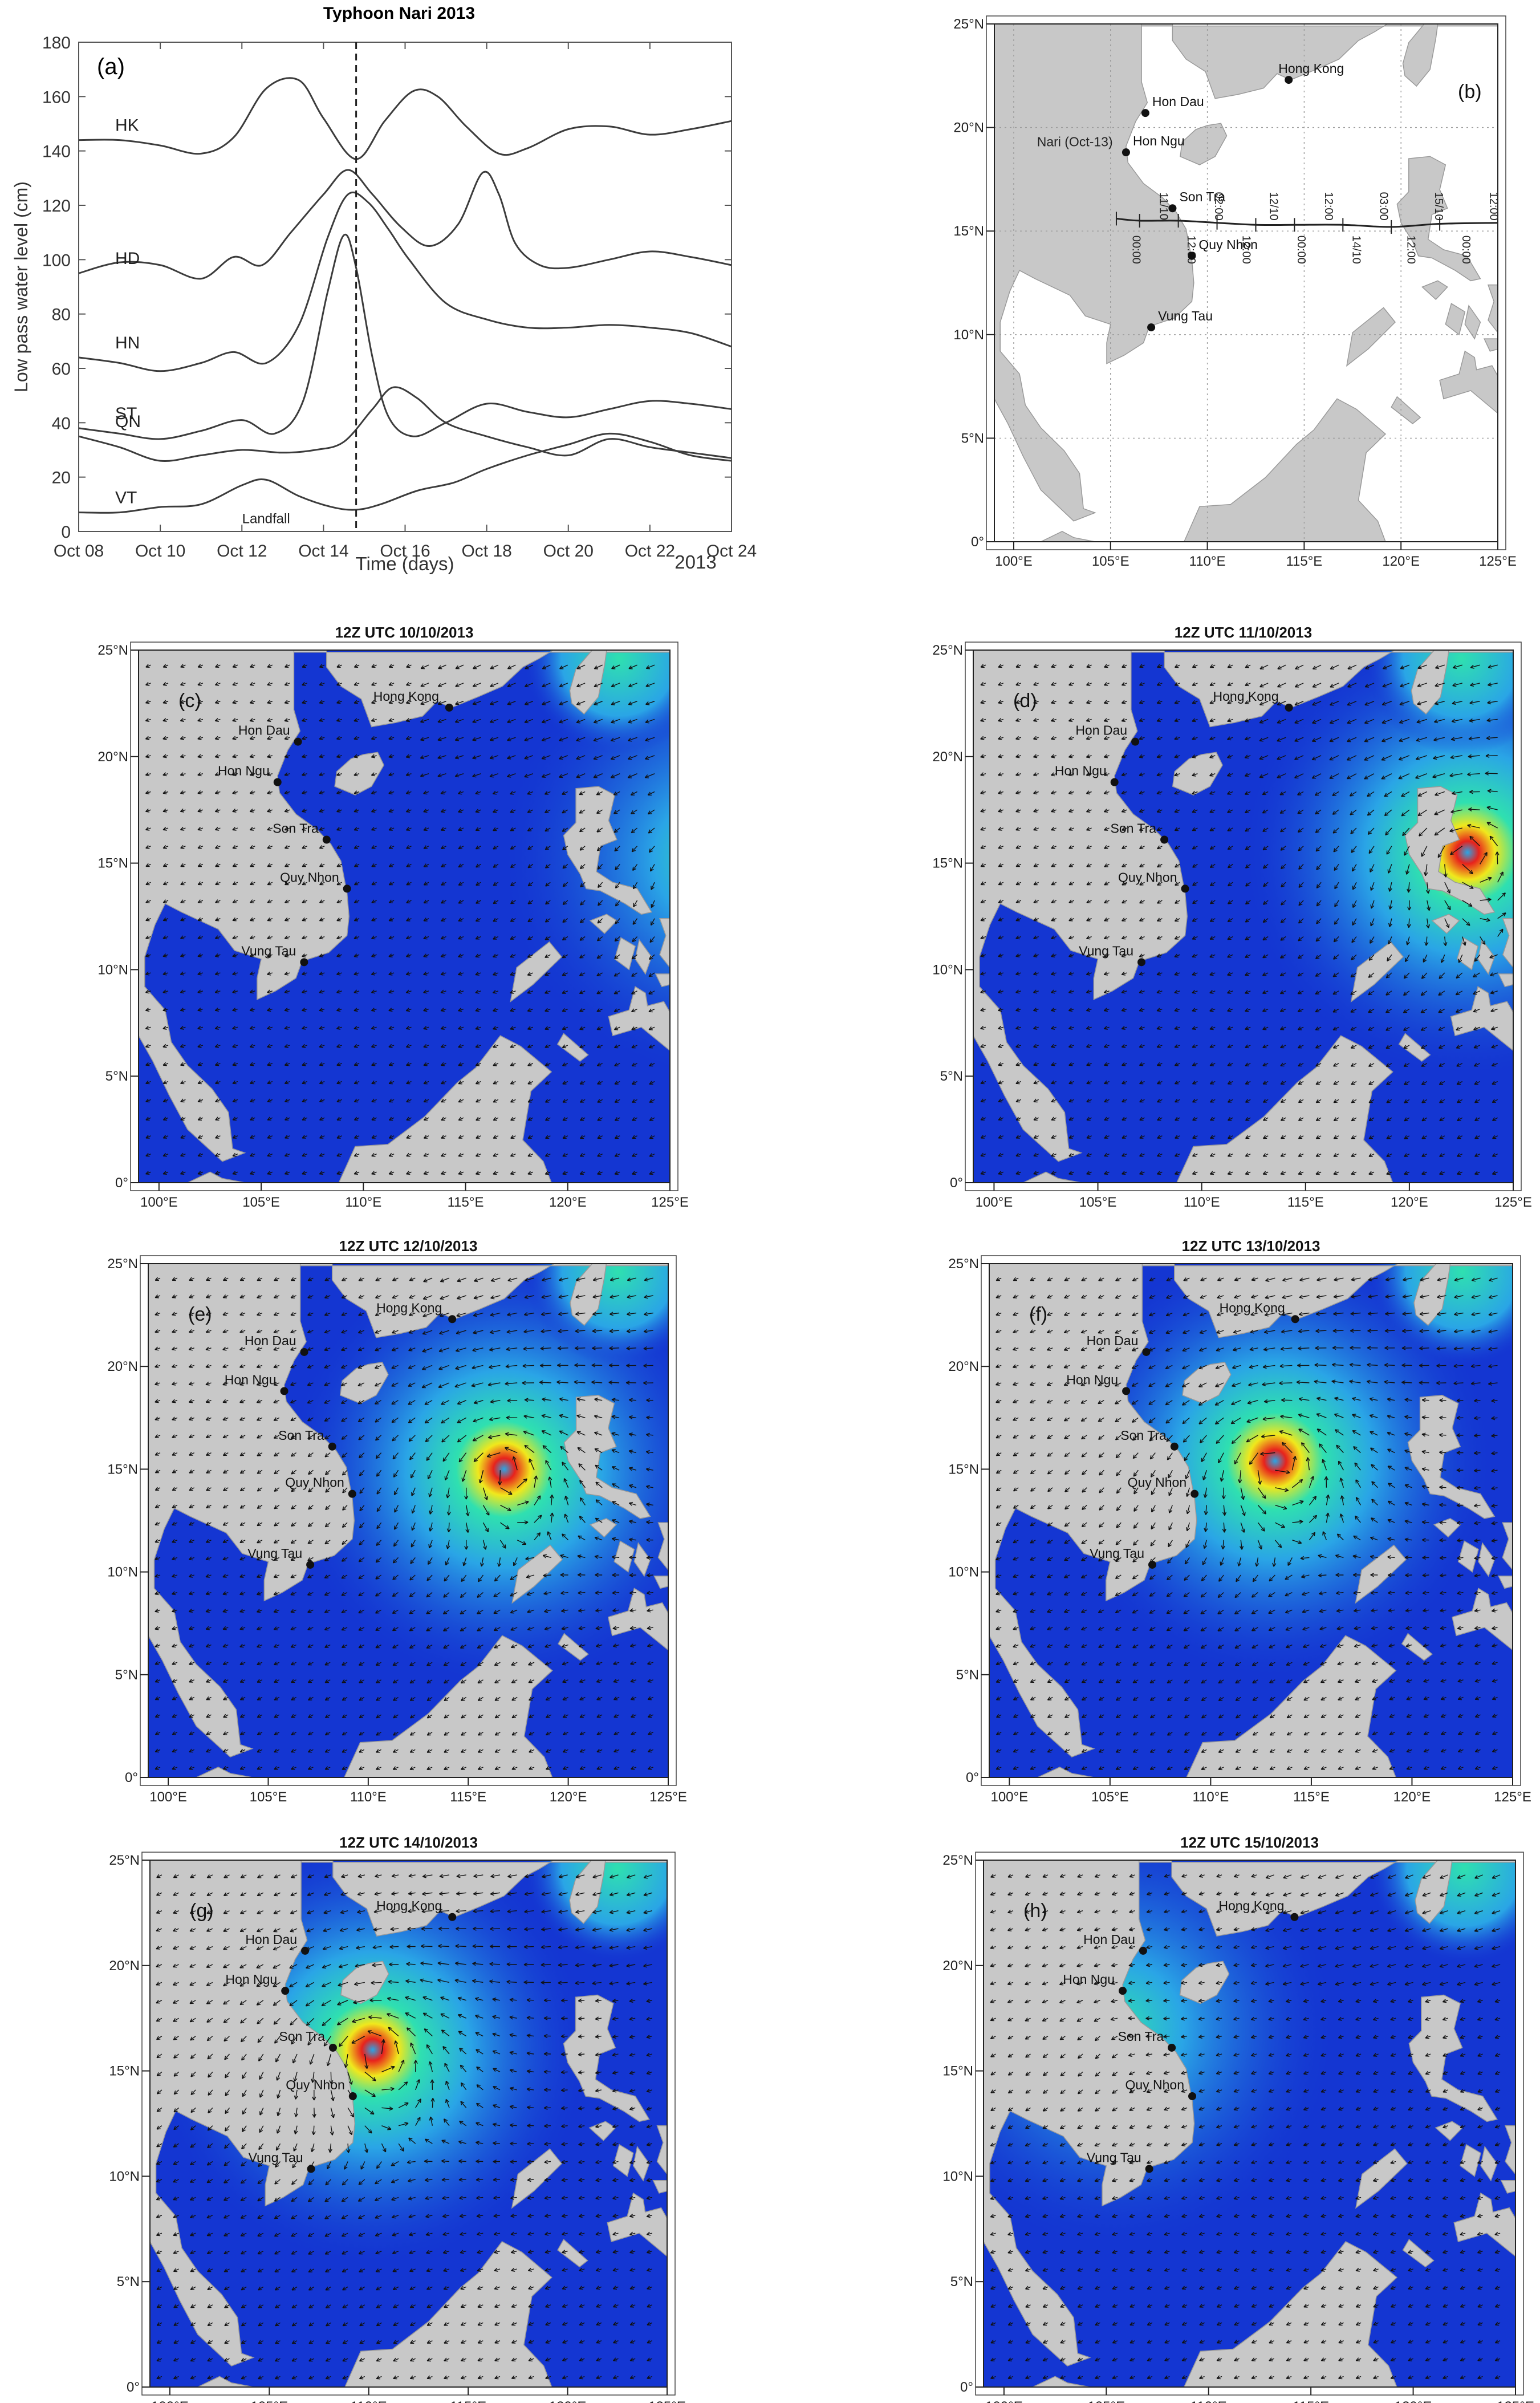 The width and height of the screenshot is (1540, 2403). What do you see at coordinates (1098, 1202) in the screenshot?
I see `lon-tick-label: 105°E` at bounding box center [1098, 1202].